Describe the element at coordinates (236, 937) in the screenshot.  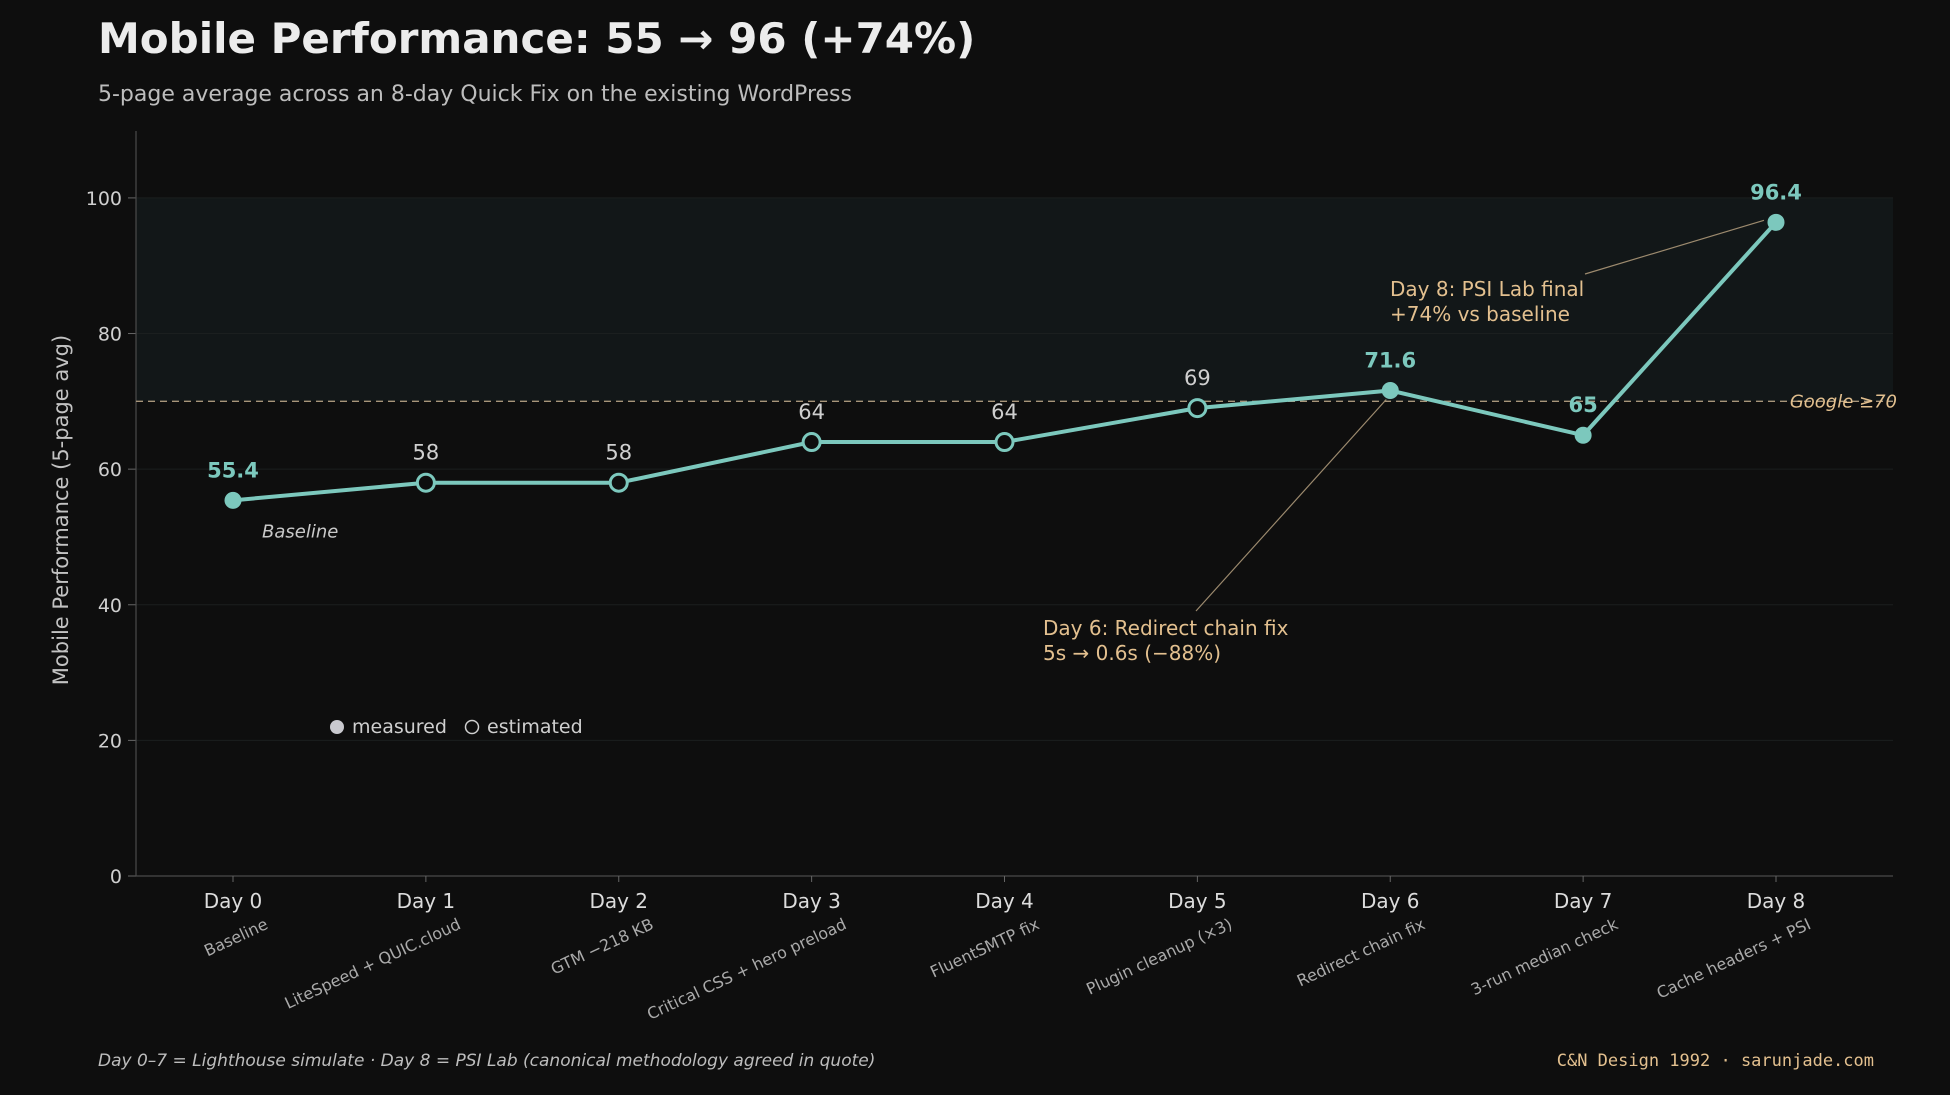
I see `x-sublabel: Baseline` at that location.